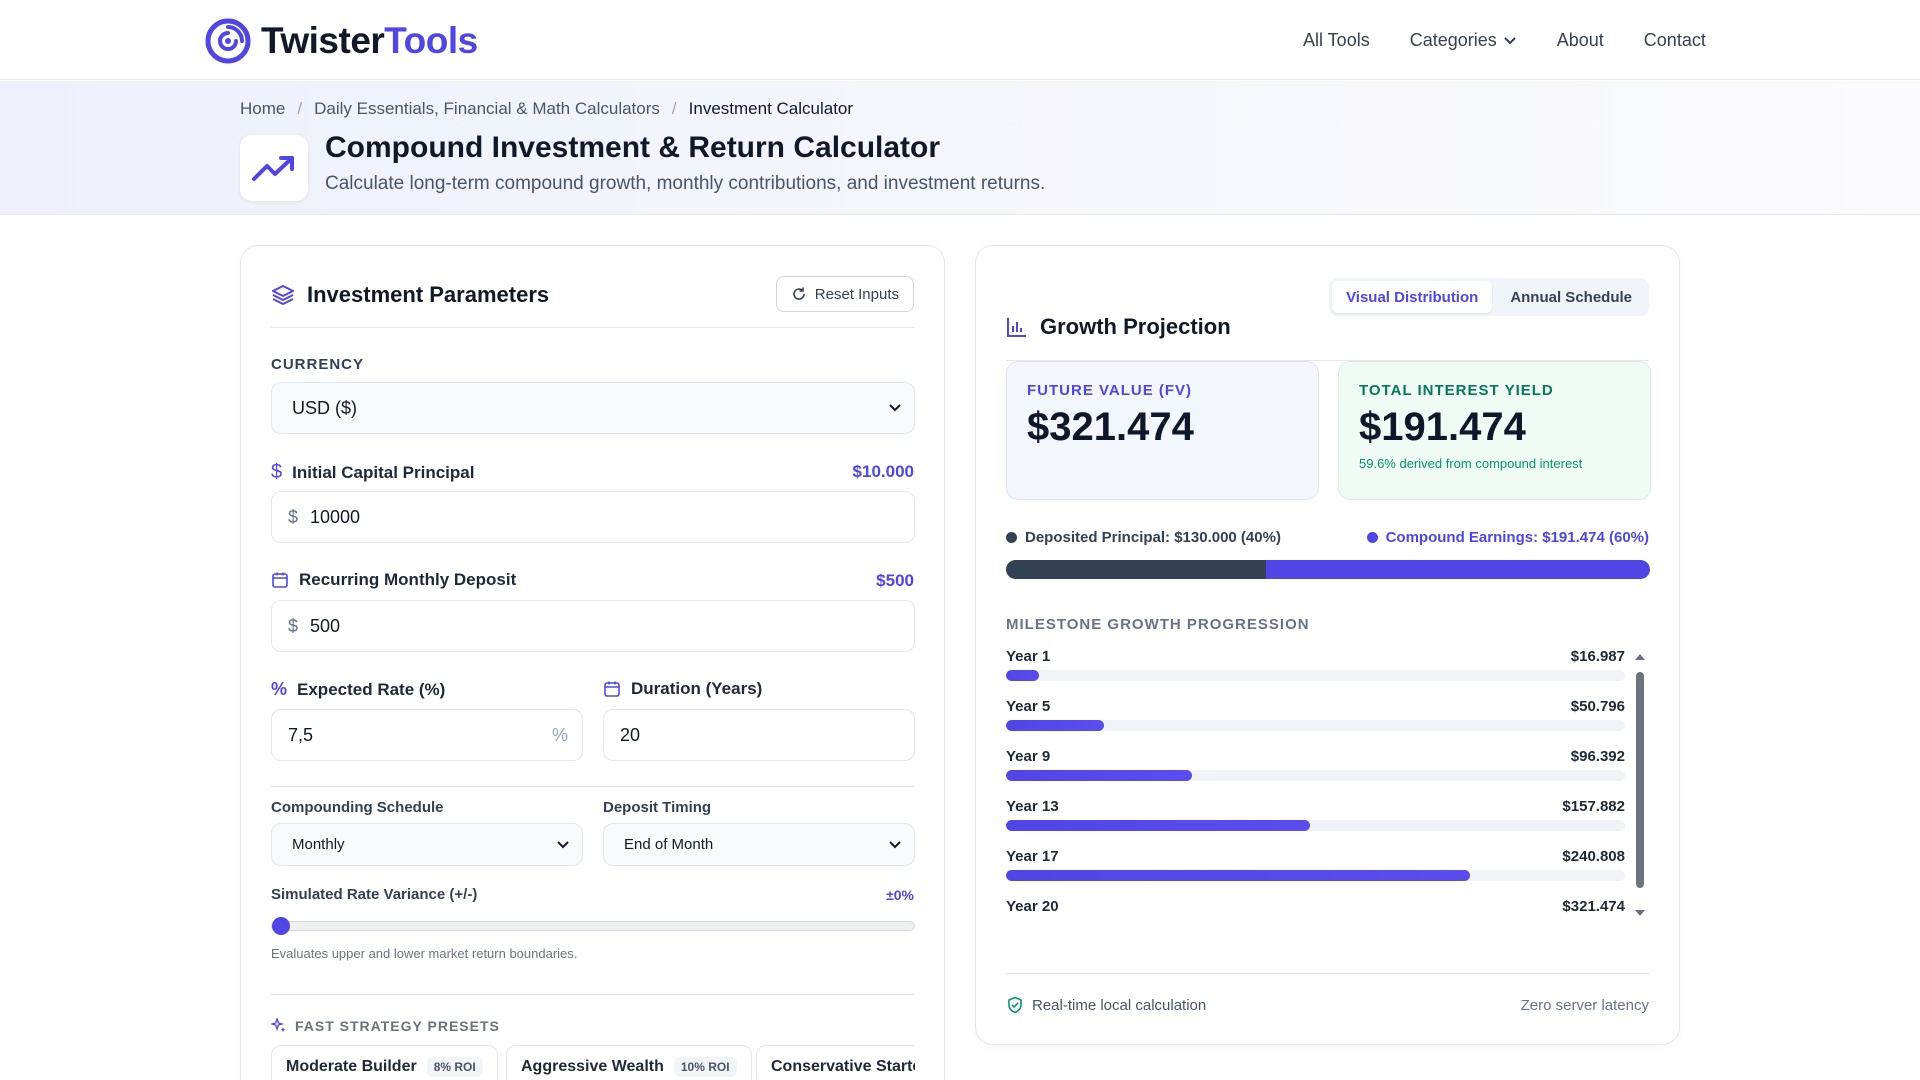  I want to click on card-footer-divider, so click(1327, 973).